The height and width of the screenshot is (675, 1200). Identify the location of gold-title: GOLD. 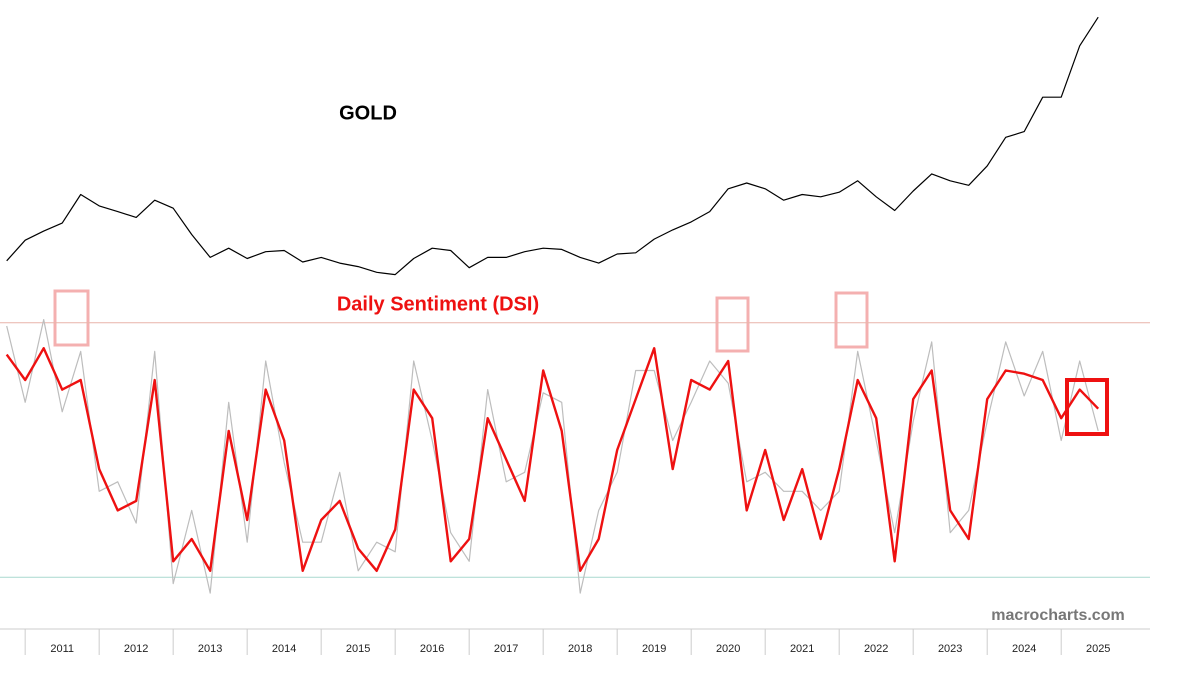
(368, 113).